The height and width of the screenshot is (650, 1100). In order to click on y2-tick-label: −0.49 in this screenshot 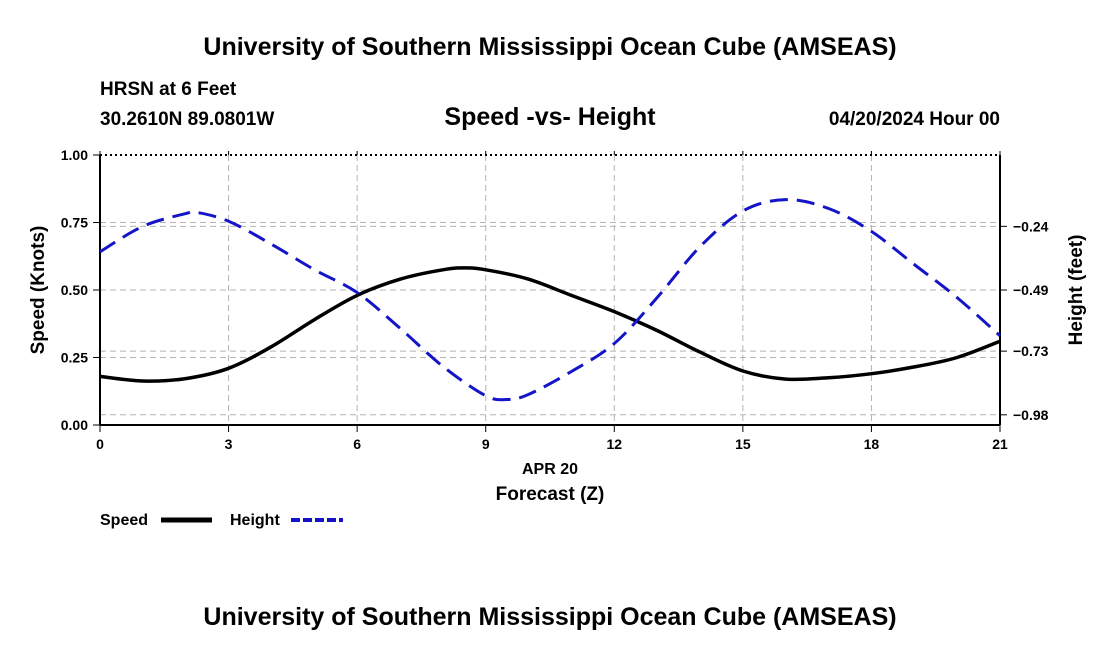, I will do `click(1031, 290)`.